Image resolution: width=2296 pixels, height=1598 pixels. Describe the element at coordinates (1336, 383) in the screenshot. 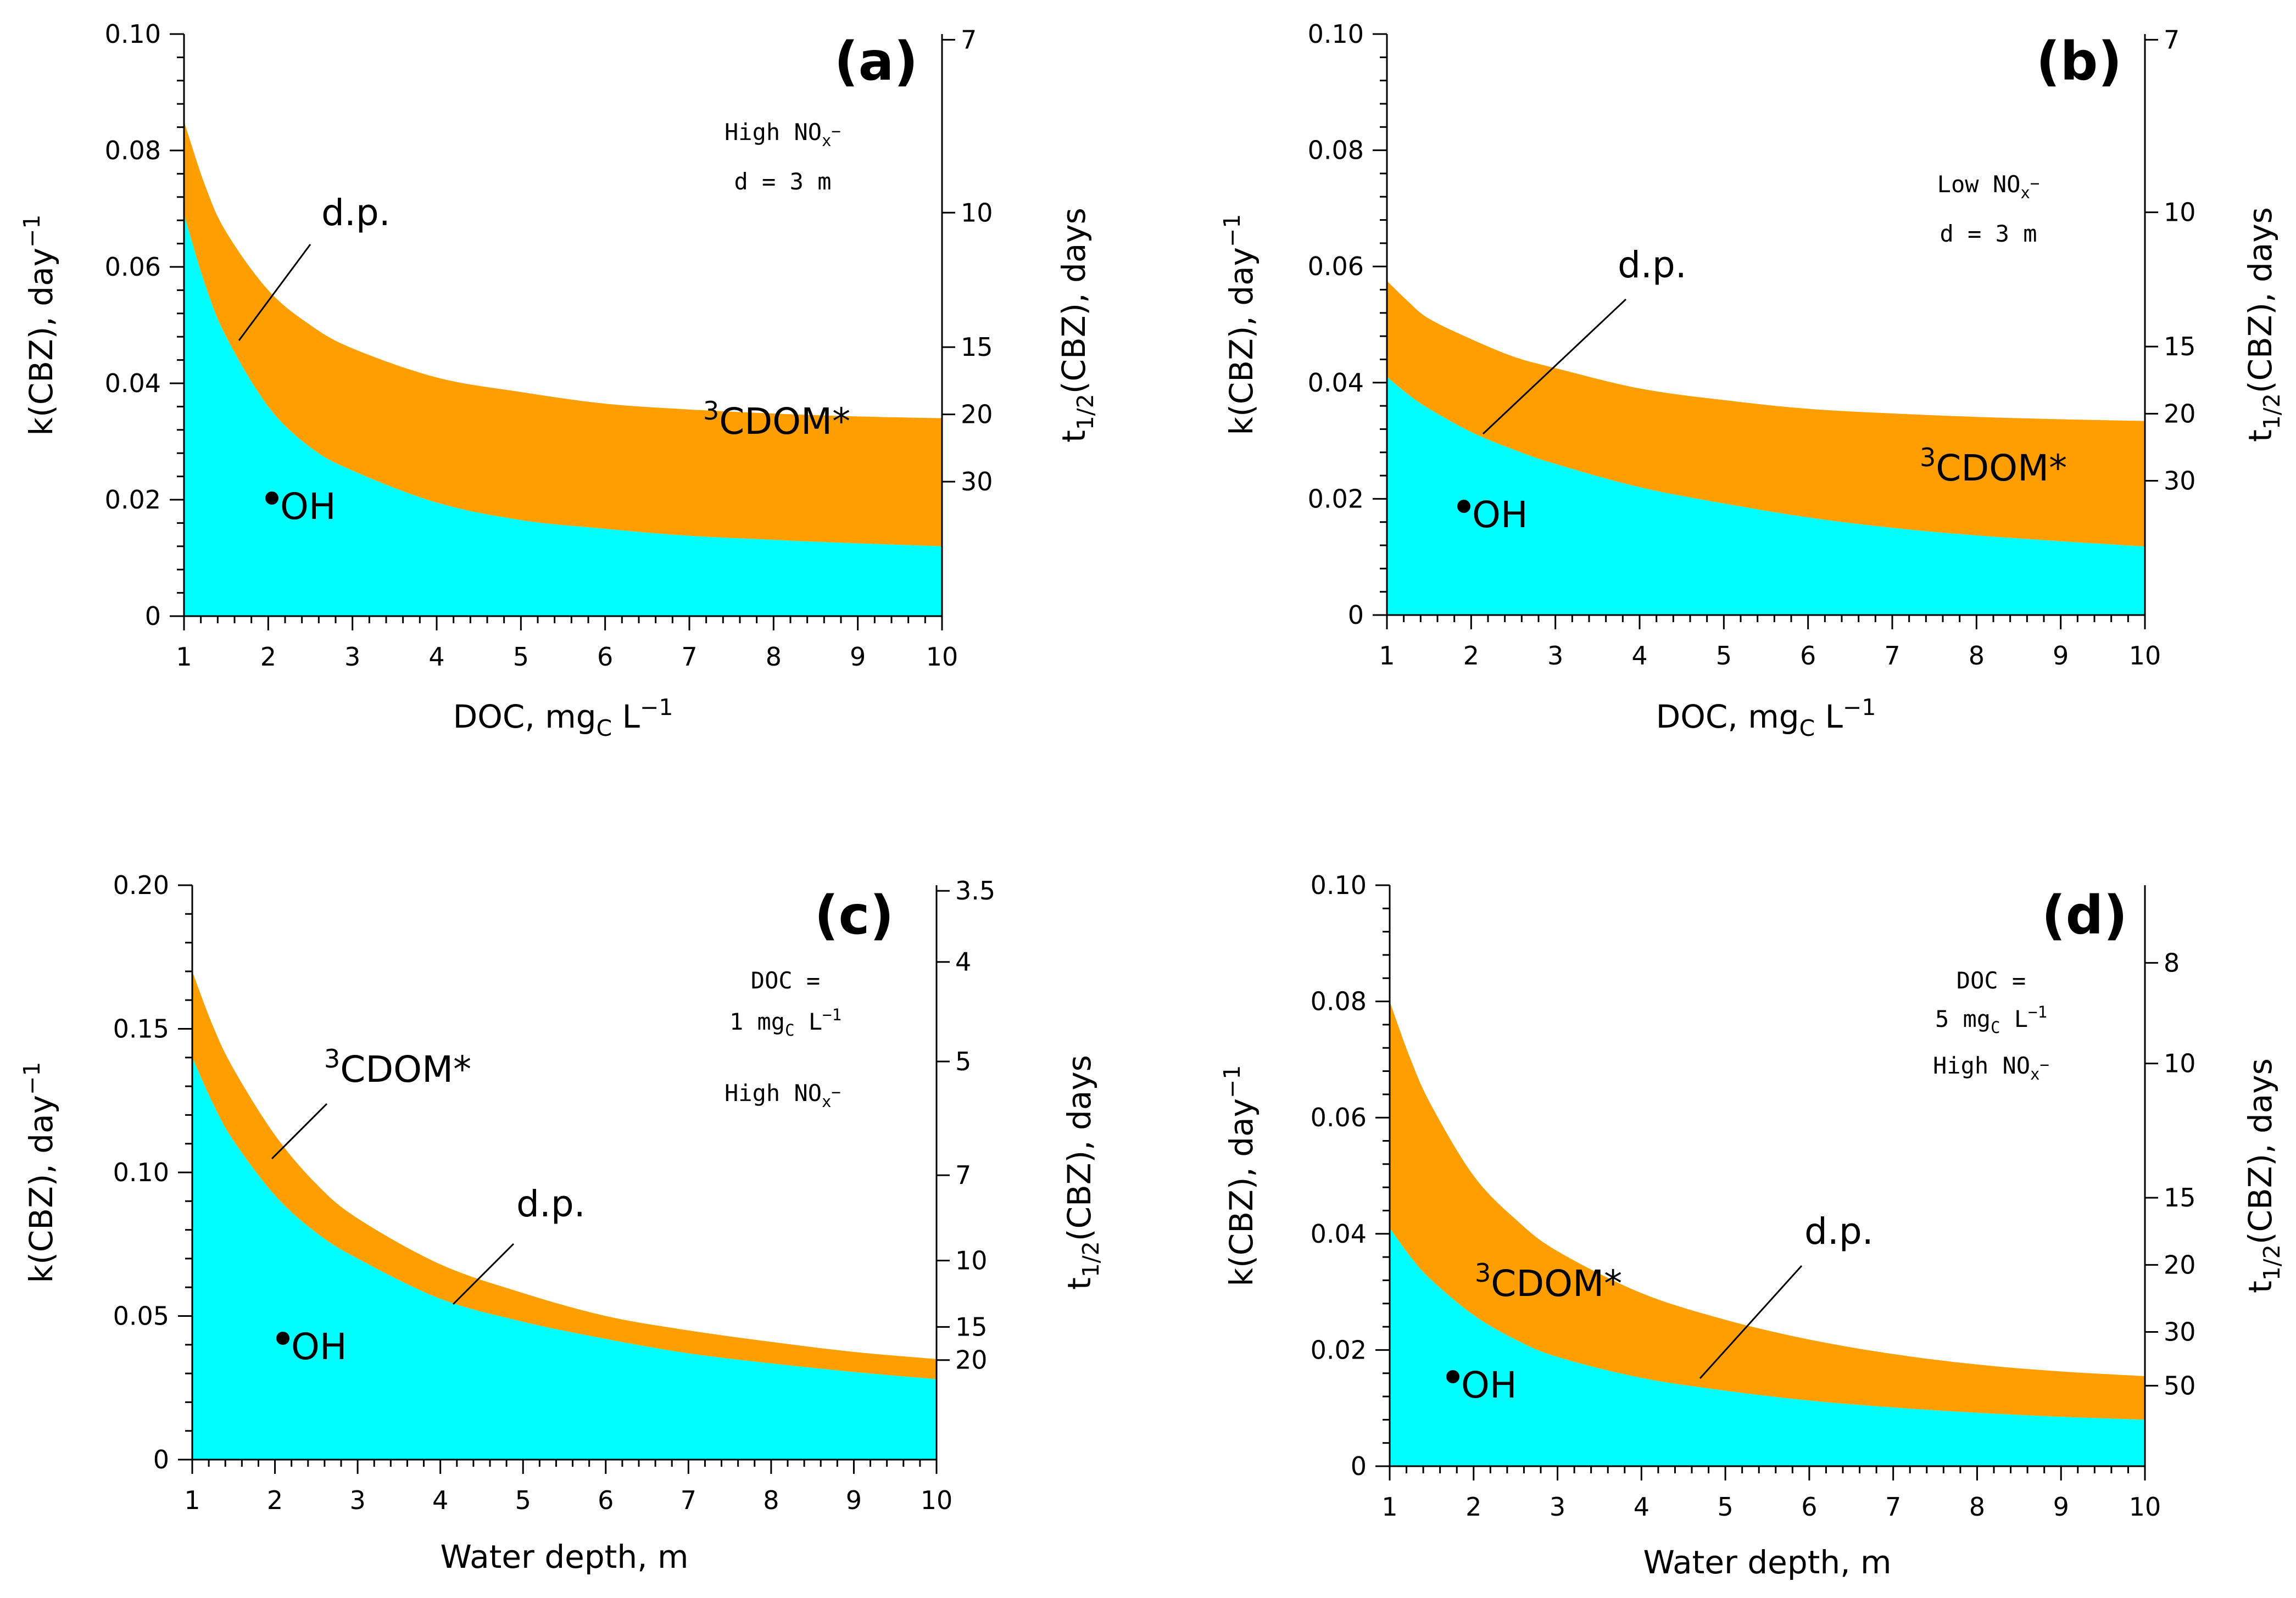

I see `y-tick-label: 0.04` at that location.